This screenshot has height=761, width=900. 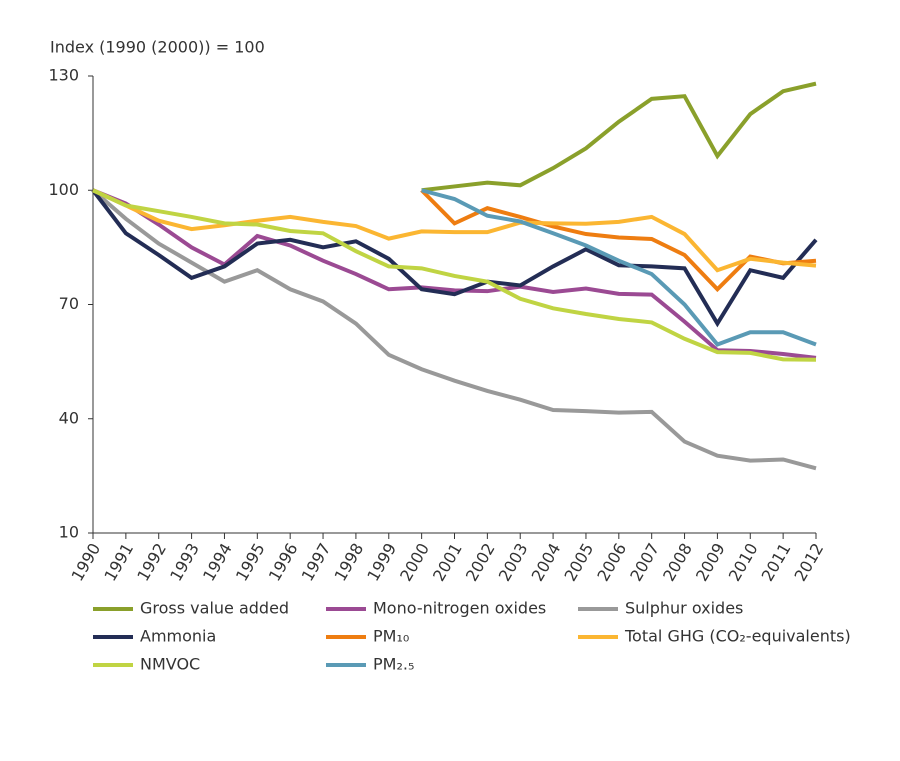 What do you see at coordinates (391, 636) in the screenshot?
I see `legend-label: PM₁₀` at bounding box center [391, 636].